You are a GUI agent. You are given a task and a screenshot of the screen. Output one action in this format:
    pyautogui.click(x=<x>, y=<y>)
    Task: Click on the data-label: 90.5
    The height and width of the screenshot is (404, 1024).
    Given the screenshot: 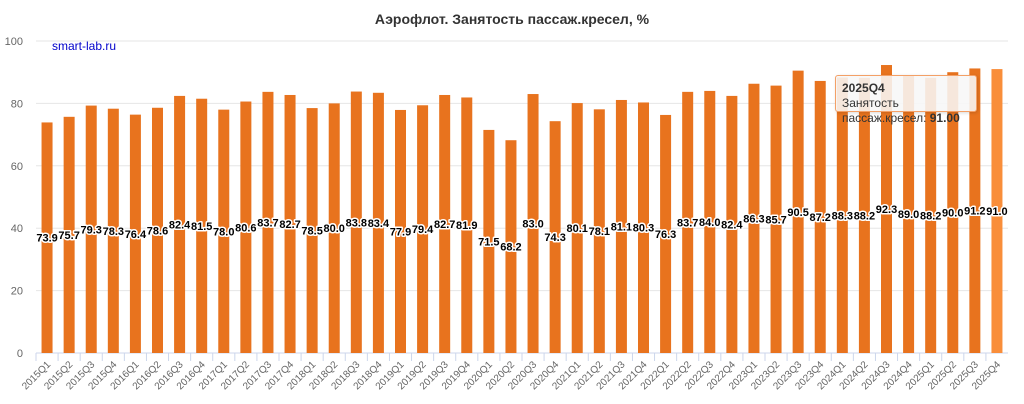 What is the action you would take?
    pyautogui.click(x=797, y=213)
    